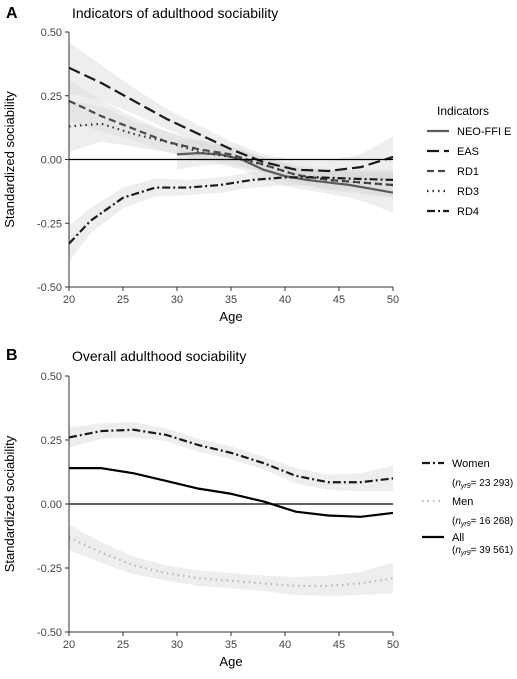 The image size is (517, 679). I want to click on band-men, so click(231, 560).